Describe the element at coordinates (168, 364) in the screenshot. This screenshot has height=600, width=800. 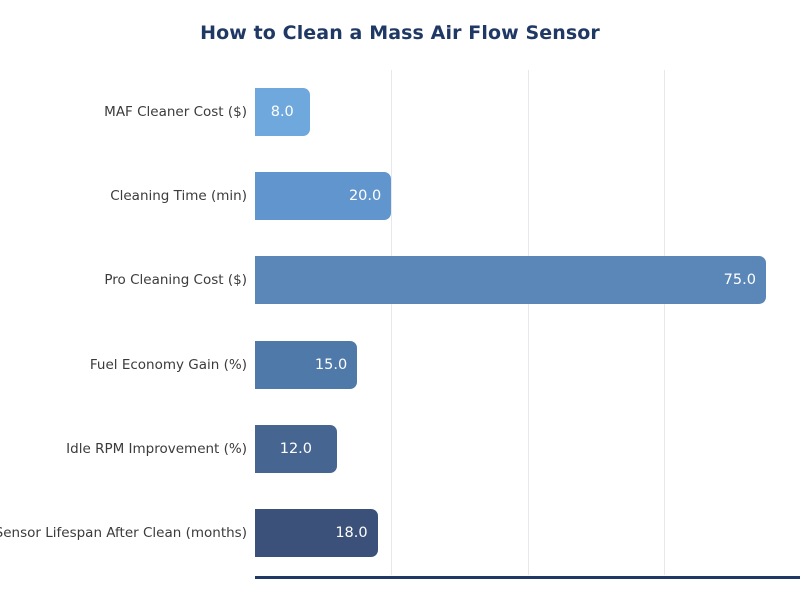
I see `category-label: Fuel Economy Gain (%)` at that location.